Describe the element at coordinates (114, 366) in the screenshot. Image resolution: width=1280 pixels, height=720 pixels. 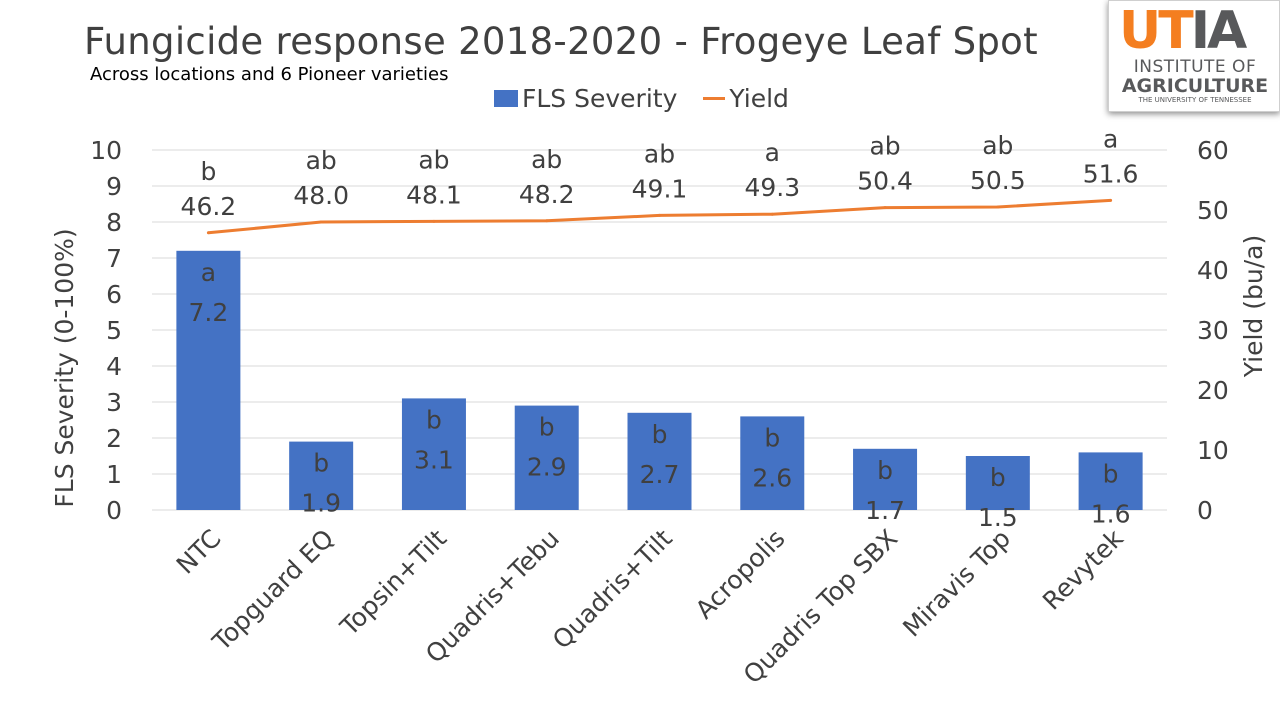
I see `y-tick-label: 4` at that location.